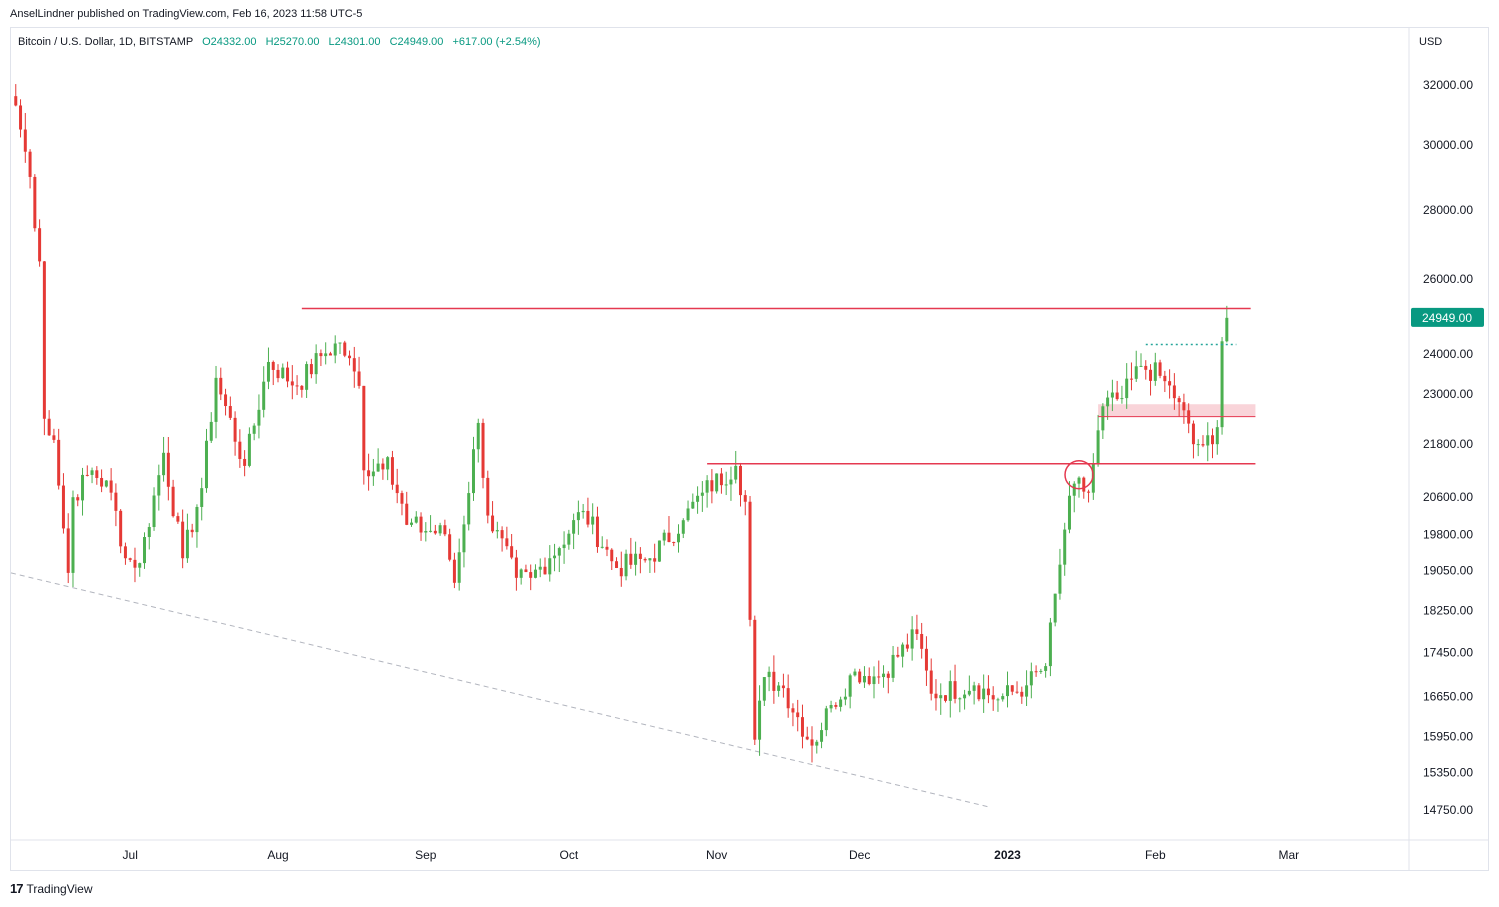 This screenshot has width=1499, height=907. What do you see at coordinates (1448, 810) in the screenshot?
I see `y-tick-label-15: 14750.00` at bounding box center [1448, 810].